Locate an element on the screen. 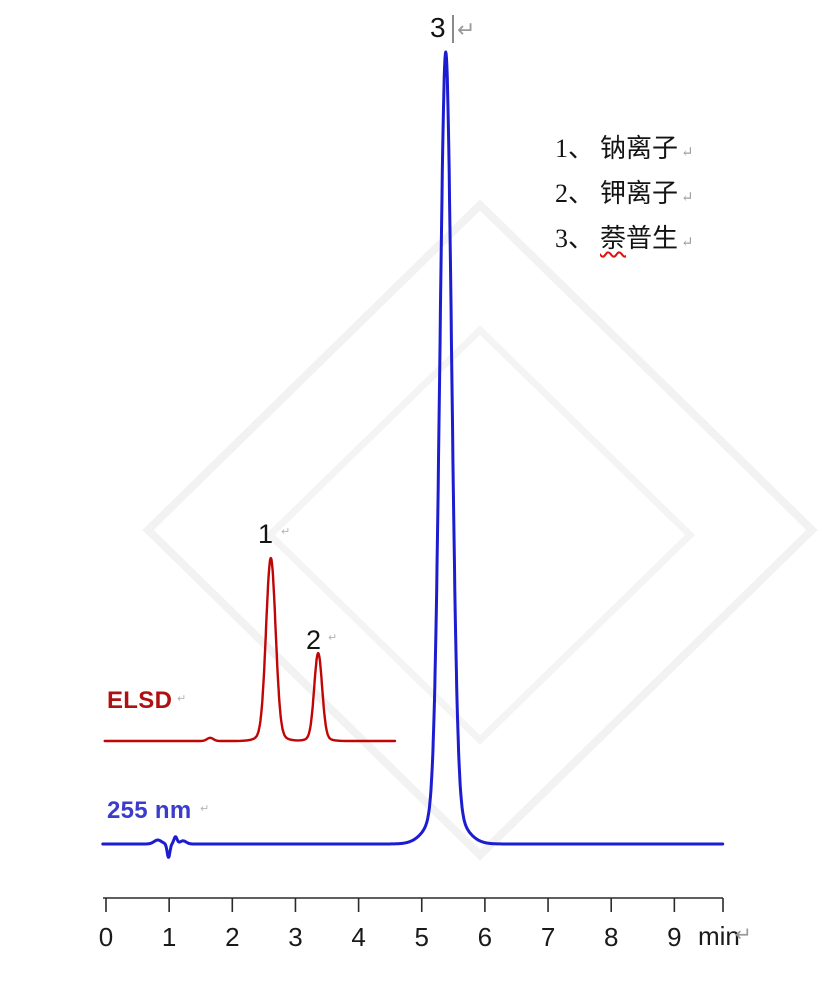  x-axis-unit-label: min is located at coordinates (719, 936).